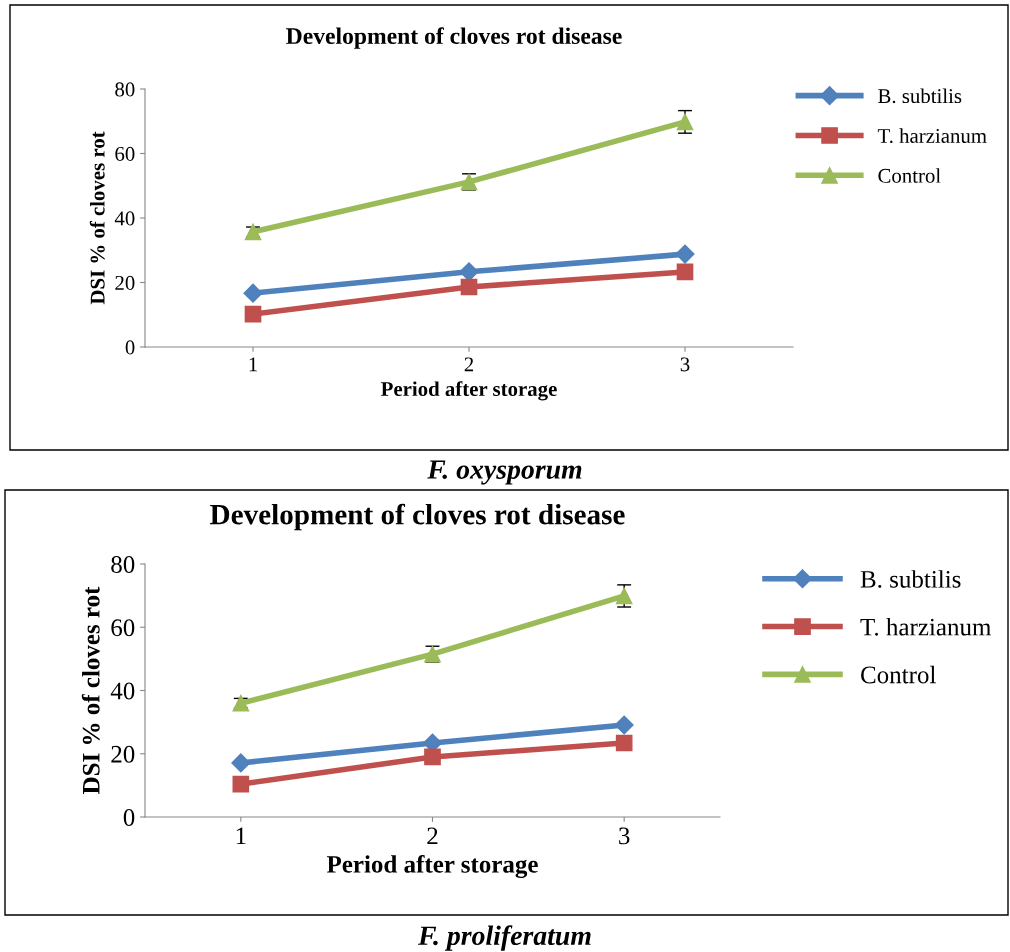 The width and height of the screenshot is (1010, 952). Describe the element at coordinates (504, 938) in the screenshot. I see `text: F. proliferatum` at that location.